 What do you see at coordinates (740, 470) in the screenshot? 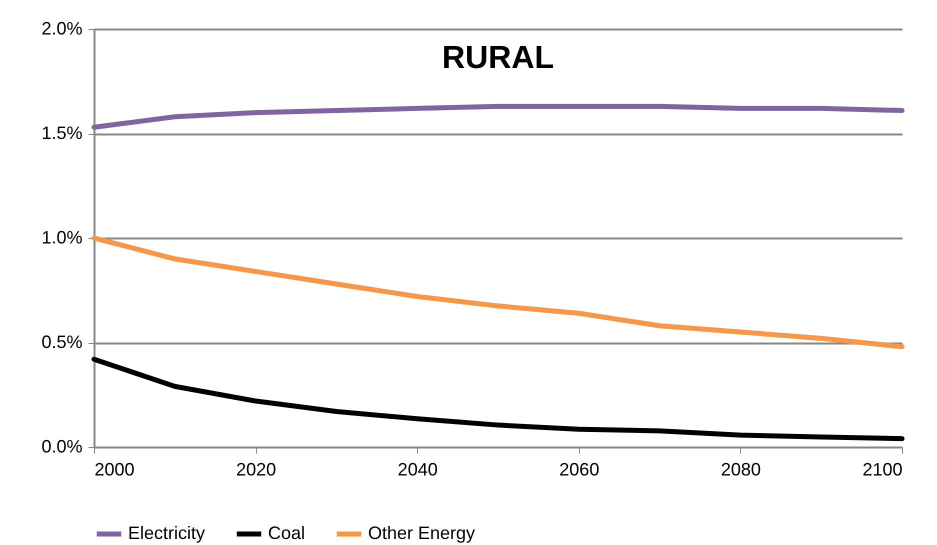
I see `x-tick-label: 2080` at bounding box center [740, 470].